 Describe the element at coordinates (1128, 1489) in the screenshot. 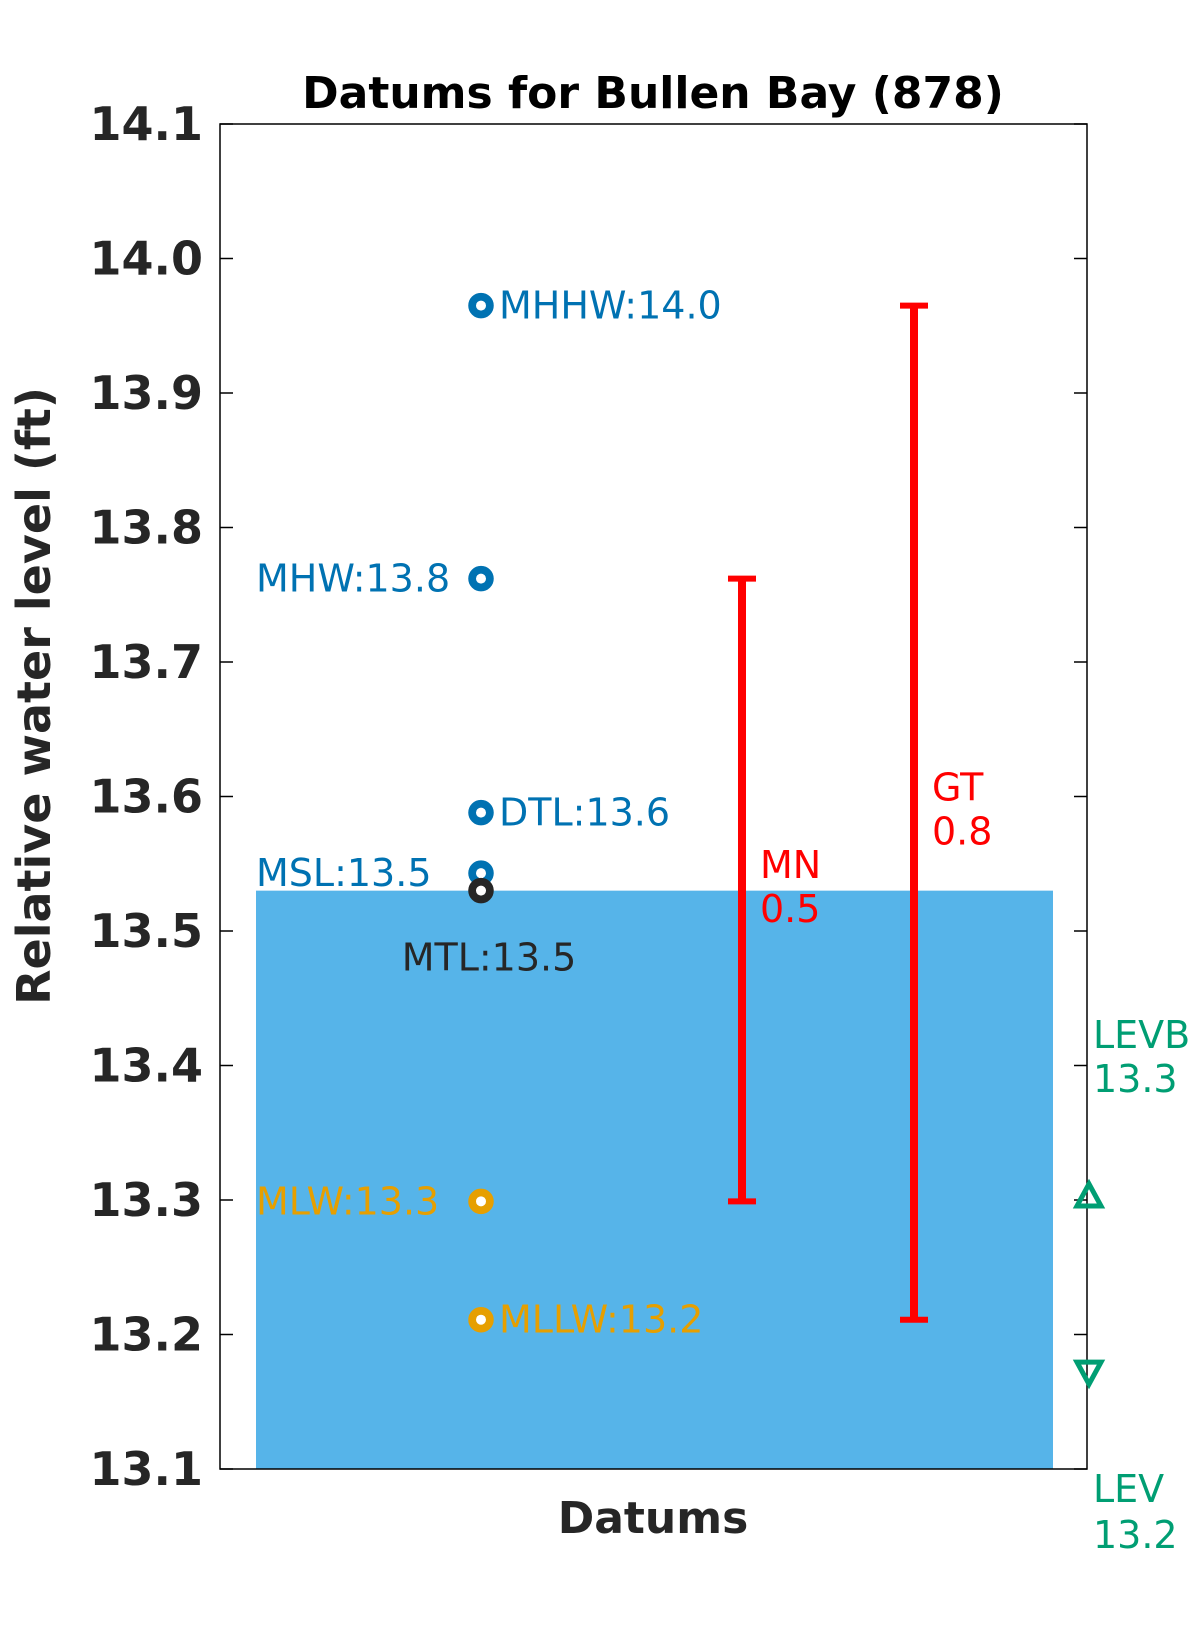

I see `extreme-label-lev: LEV` at that location.